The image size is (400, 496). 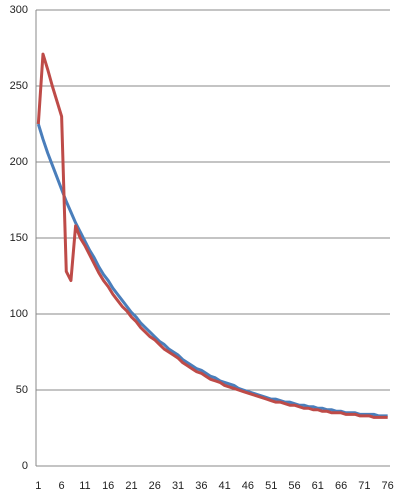 What do you see at coordinates (19, 162) in the screenshot?
I see `y-tick-label: 200` at bounding box center [19, 162].